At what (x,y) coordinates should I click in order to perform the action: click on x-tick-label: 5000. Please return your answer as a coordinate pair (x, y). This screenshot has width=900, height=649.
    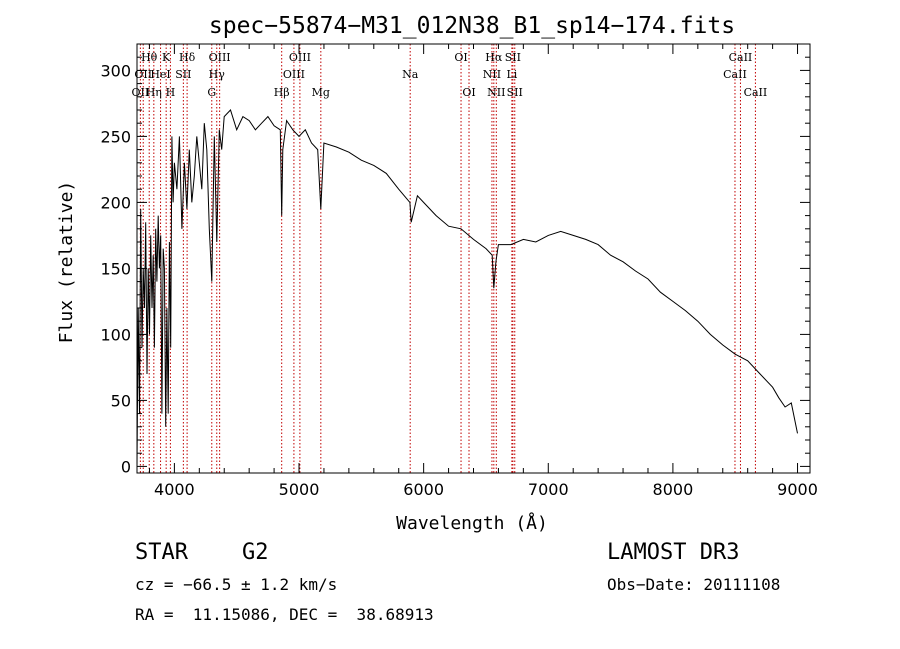
    Looking at the image, I should click on (299, 489).